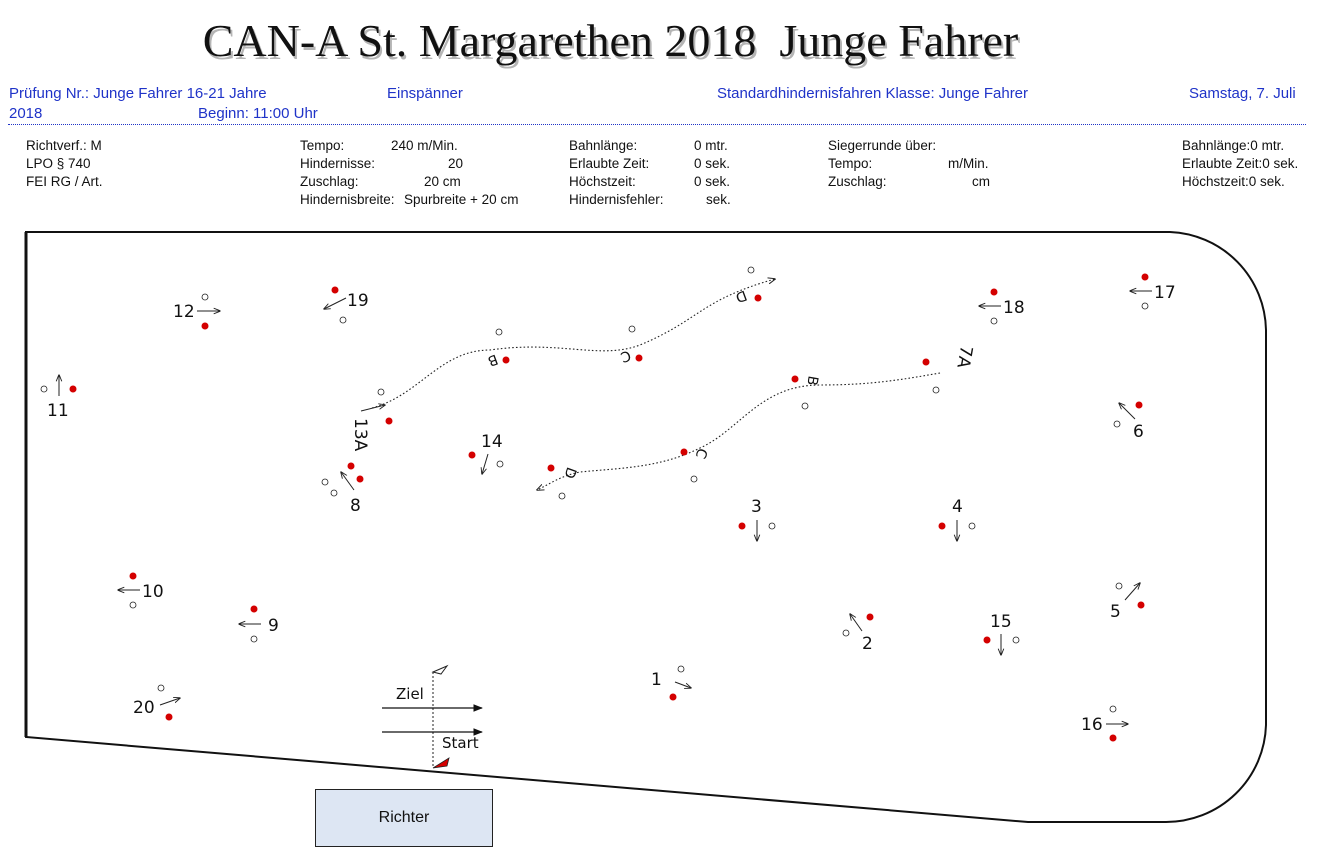 Image resolution: width=1321 pixels, height=849 pixels. What do you see at coordinates (141, 590) in the screenshot?
I see `obstacle-10: 10` at bounding box center [141, 590].